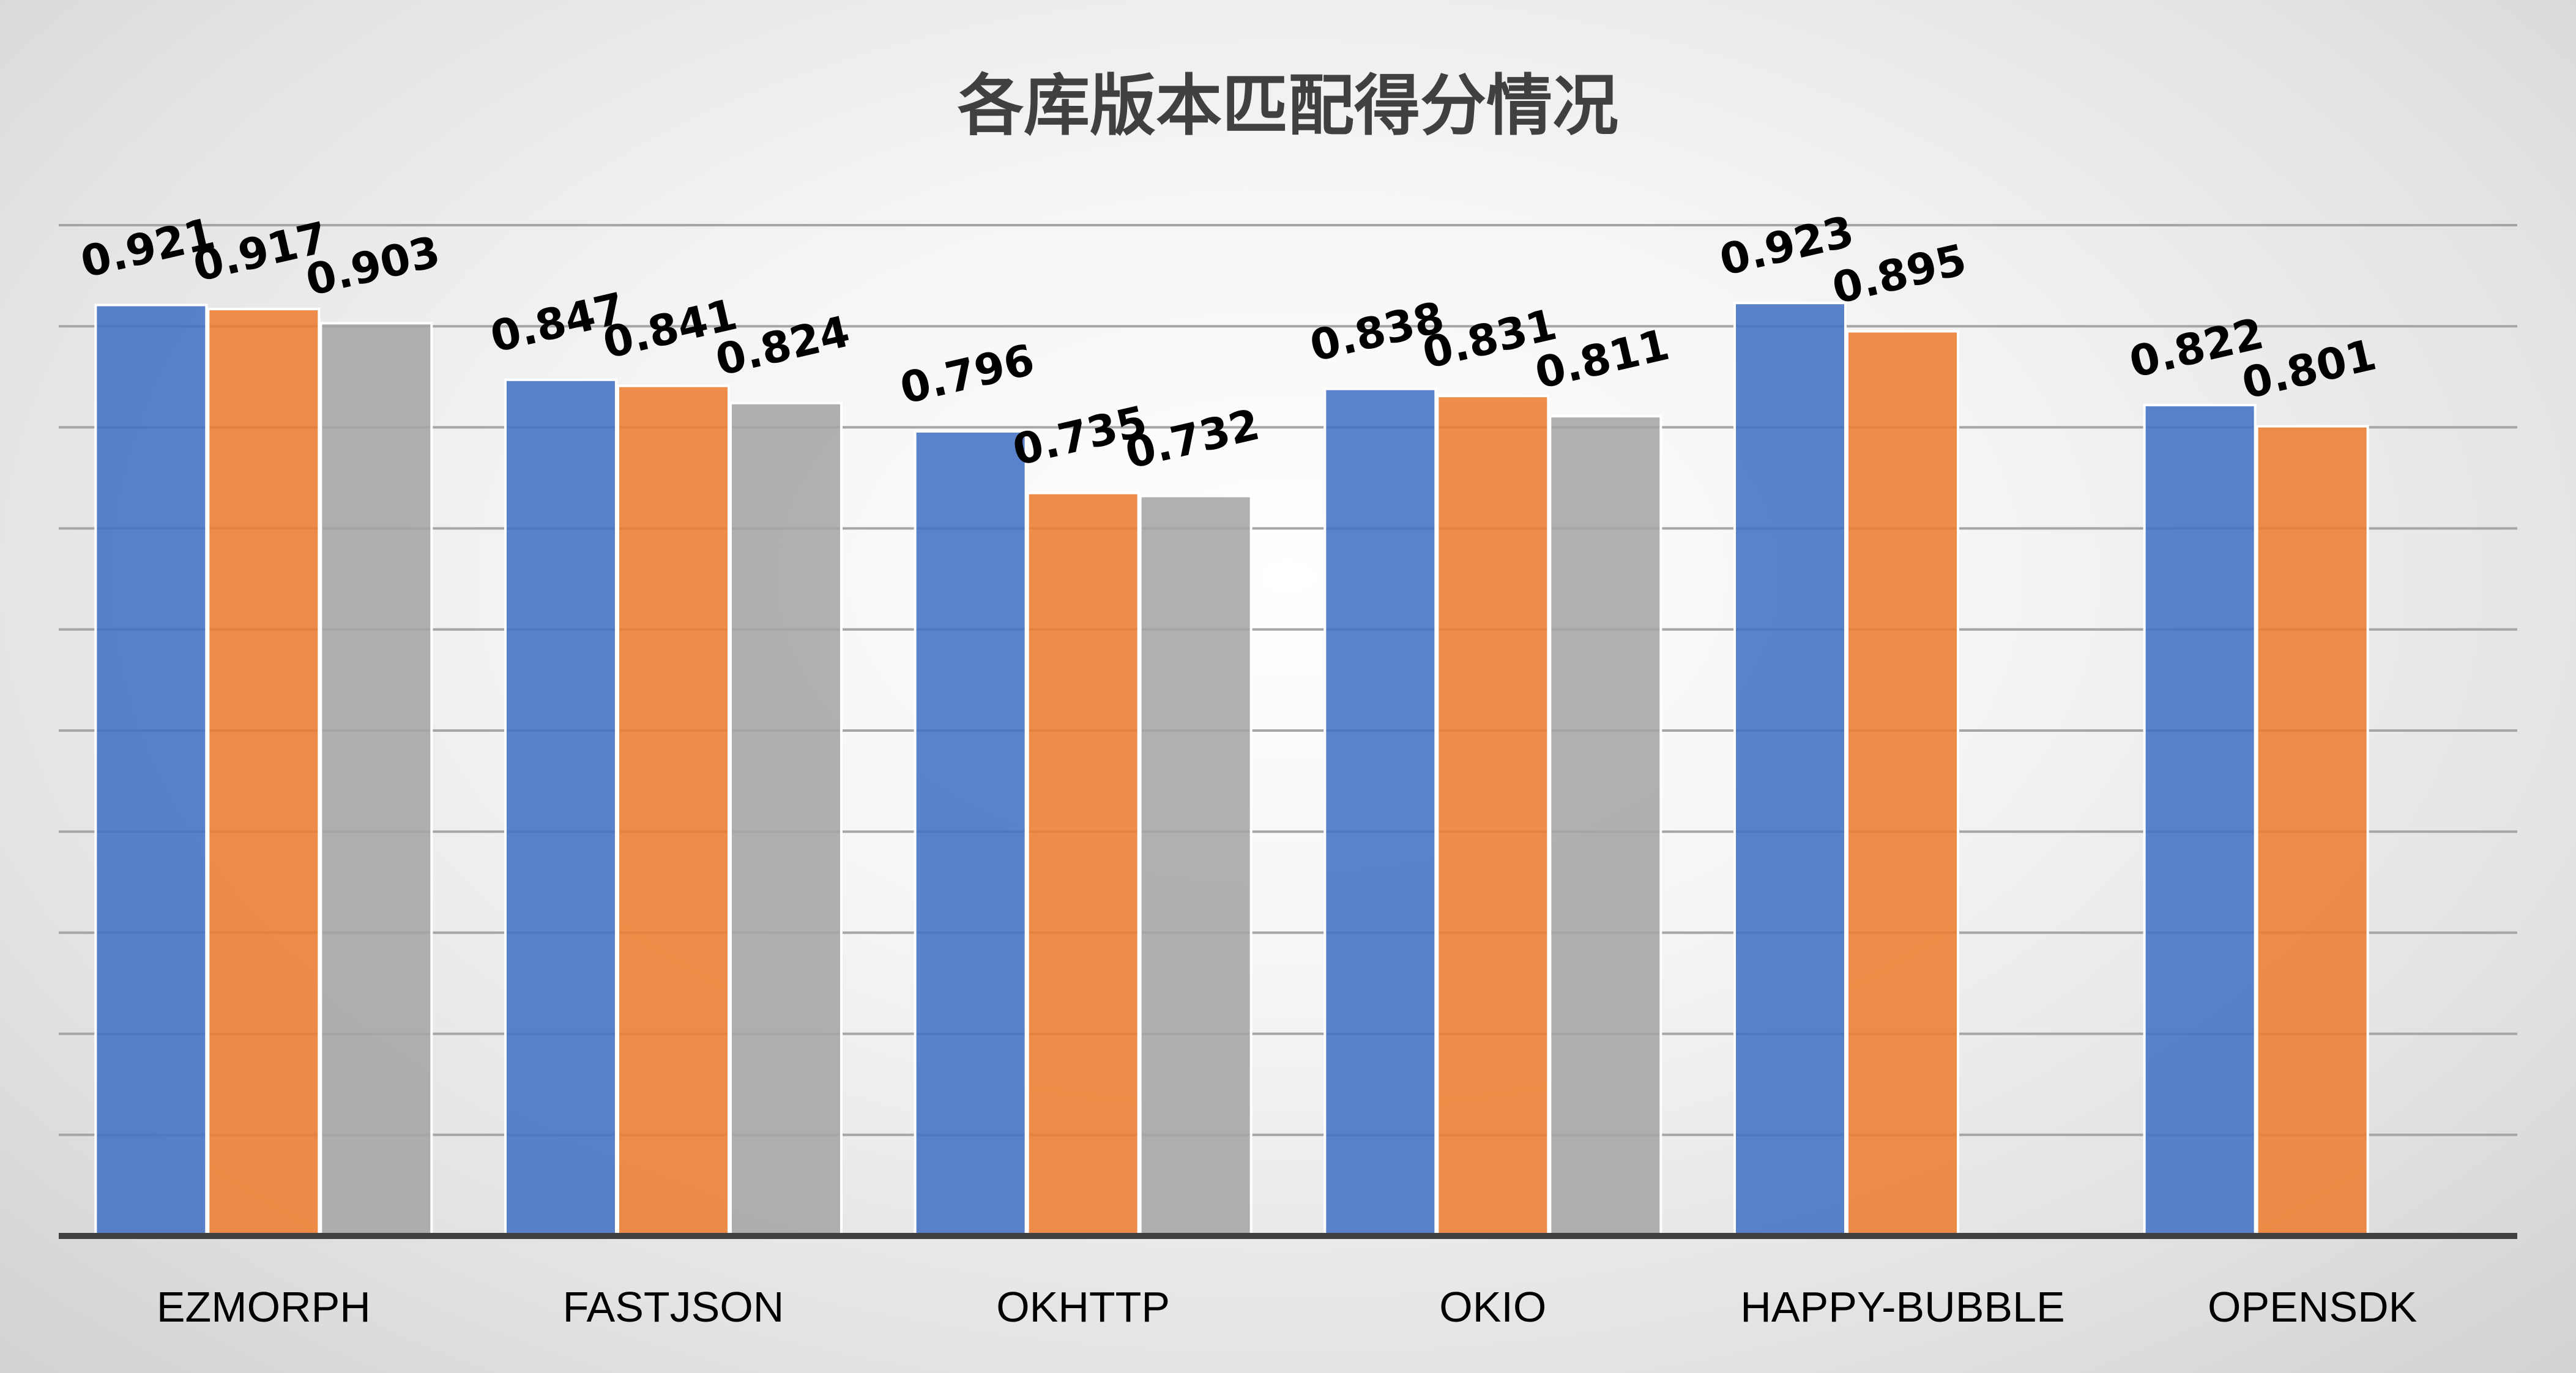 The width and height of the screenshot is (2576, 1373). Describe the element at coordinates (967, 374) in the screenshot. I see `data-label: 0.796` at that location.